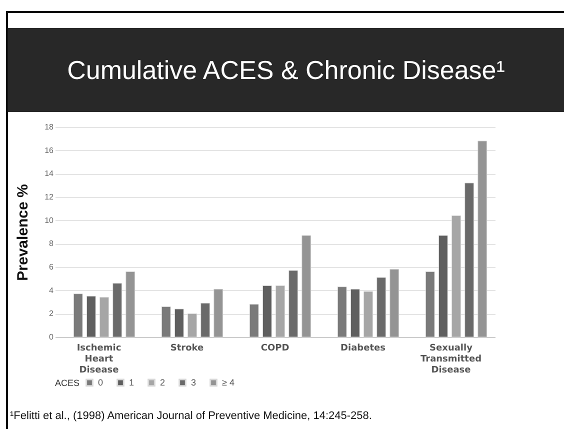  I want to click on y-tick-label: 0, so click(51, 337).